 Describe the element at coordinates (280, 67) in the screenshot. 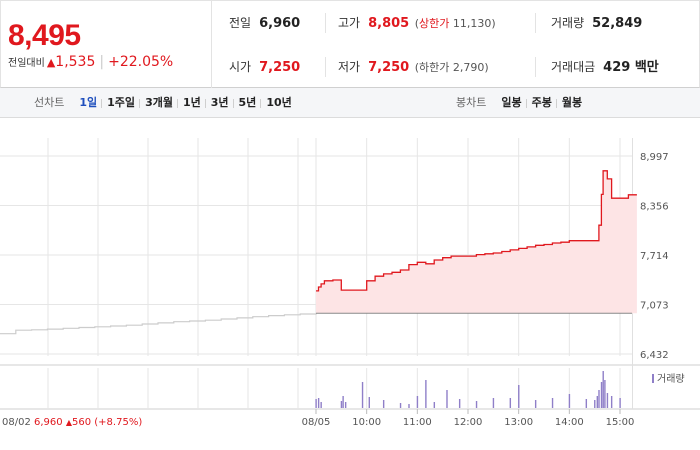

I see `open-value: 7,250` at that location.